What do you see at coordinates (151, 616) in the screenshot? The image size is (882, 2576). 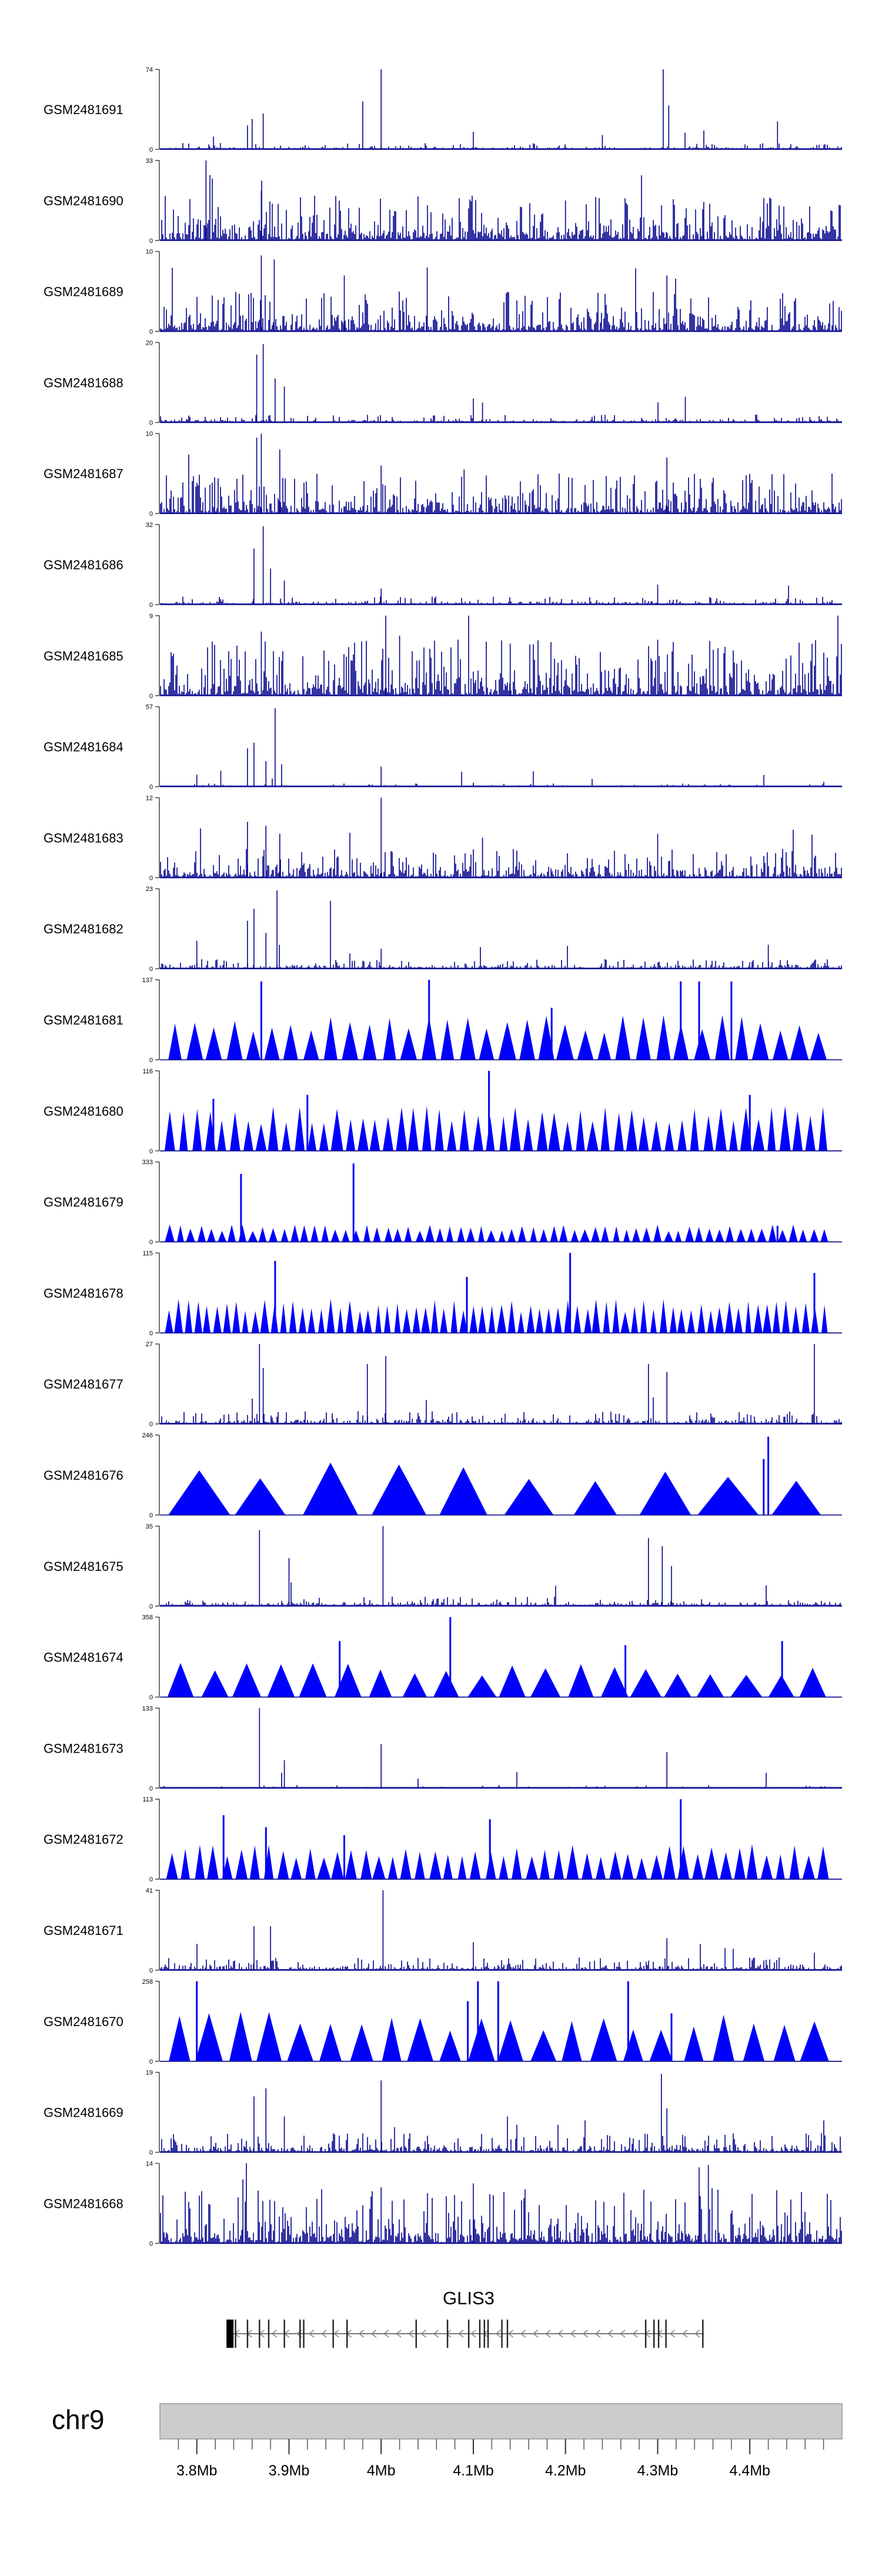 I see `y-axis-max-label: 9` at bounding box center [151, 616].